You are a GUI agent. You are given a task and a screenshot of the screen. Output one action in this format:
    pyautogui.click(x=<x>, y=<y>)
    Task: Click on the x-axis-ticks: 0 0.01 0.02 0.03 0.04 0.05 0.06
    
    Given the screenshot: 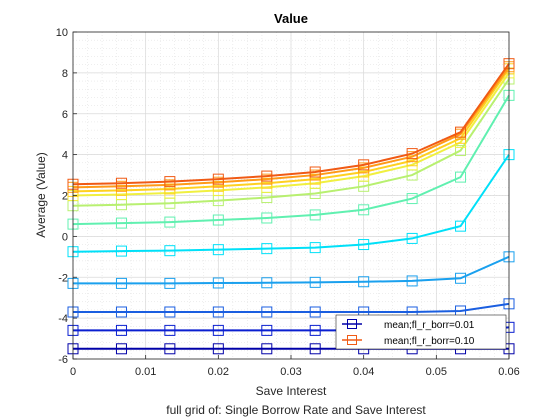 What is the action you would take?
    pyautogui.click(x=295, y=366)
    